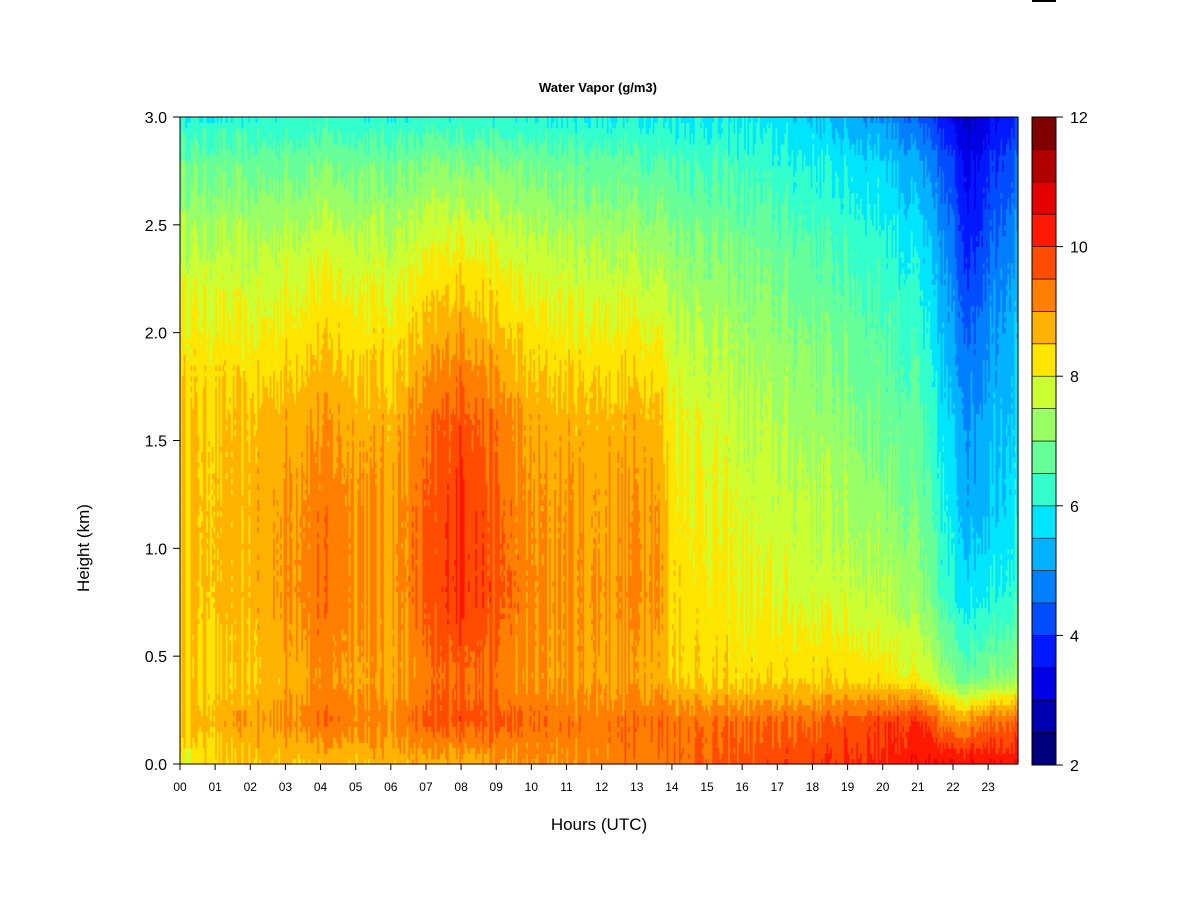 This screenshot has height=905, width=1200. I want to click on chart-title: Water Vapor (g/m3), so click(598, 87).